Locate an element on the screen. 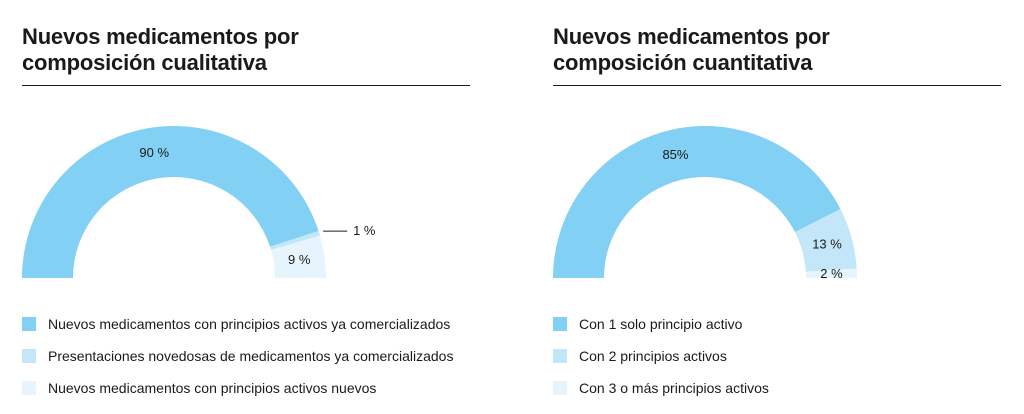 This screenshot has height=414, width=1024. half-donut-chart-quantitative: 85% 13 % 2 % is located at coordinates (705, 203).